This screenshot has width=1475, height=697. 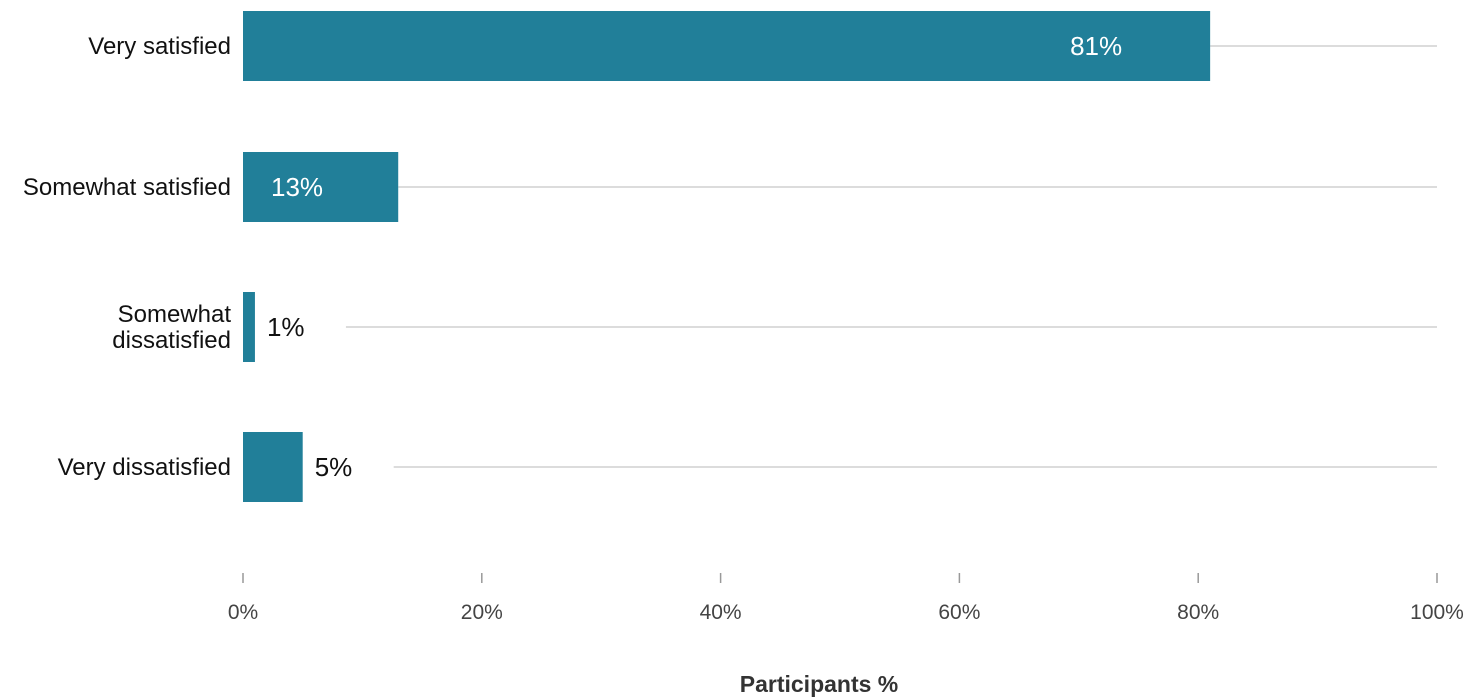 What do you see at coordinates (482, 612) in the screenshot?
I see `x-tick-label: 20%` at bounding box center [482, 612].